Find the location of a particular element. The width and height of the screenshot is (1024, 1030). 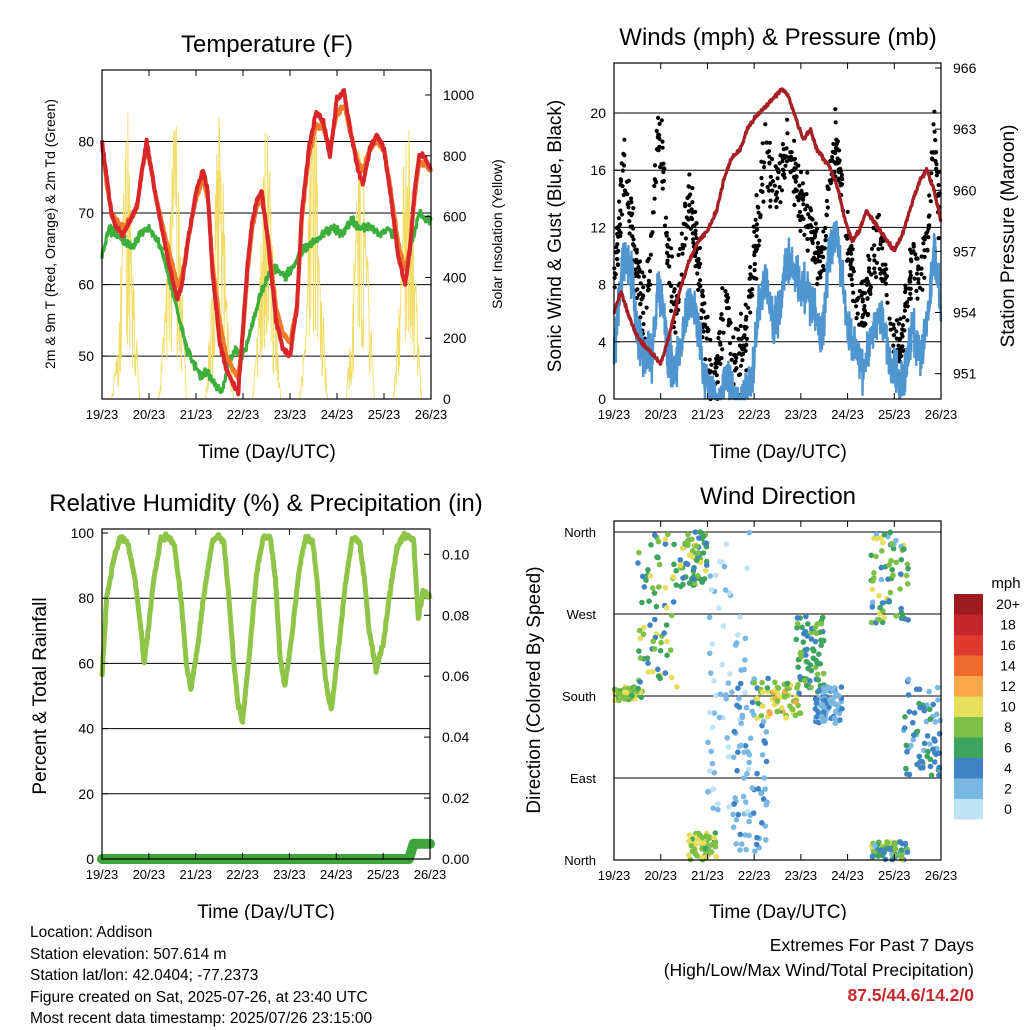

humidity-ylabel-left: Percent & Total Rainfall is located at coordinates (40, 695).